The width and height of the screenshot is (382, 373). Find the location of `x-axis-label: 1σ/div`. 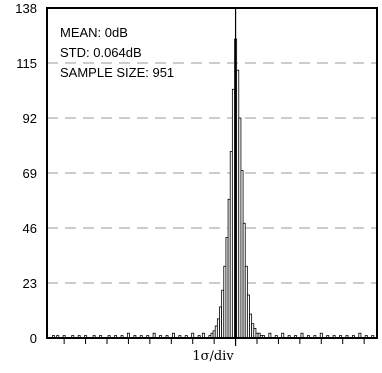

x-axis-label: 1σ/div is located at coordinates (213, 356).